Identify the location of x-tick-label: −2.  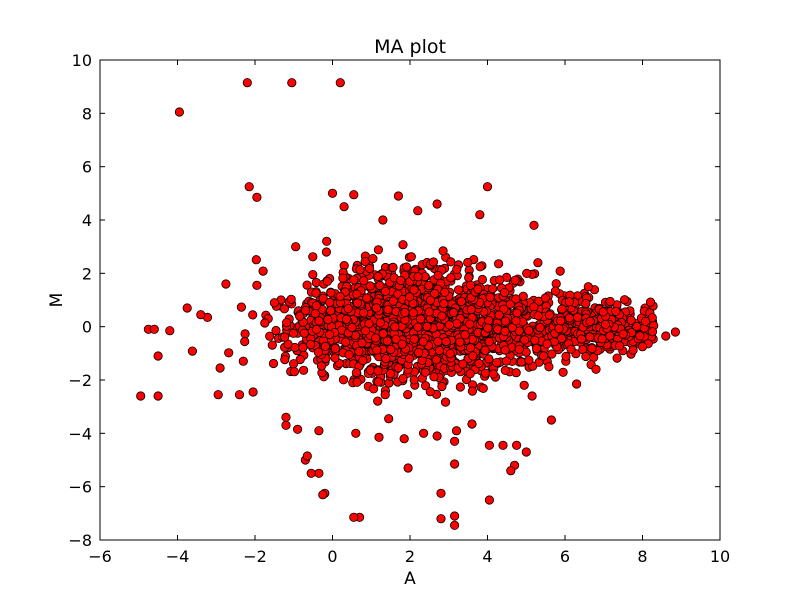
(255, 556).